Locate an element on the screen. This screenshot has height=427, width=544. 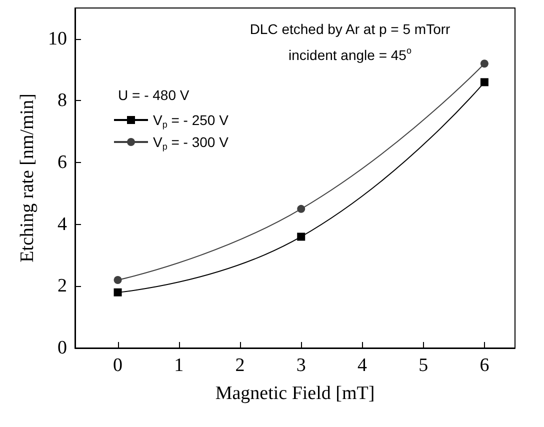
annotation: DLC etched by Ar at p = 5 mTorr is located at coordinates (350, 29).